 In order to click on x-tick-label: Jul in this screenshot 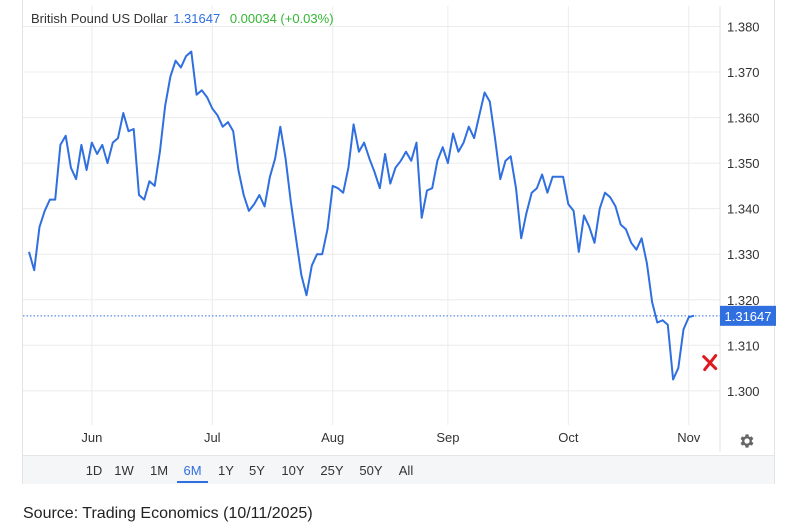, I will do `click(212, 437)`.